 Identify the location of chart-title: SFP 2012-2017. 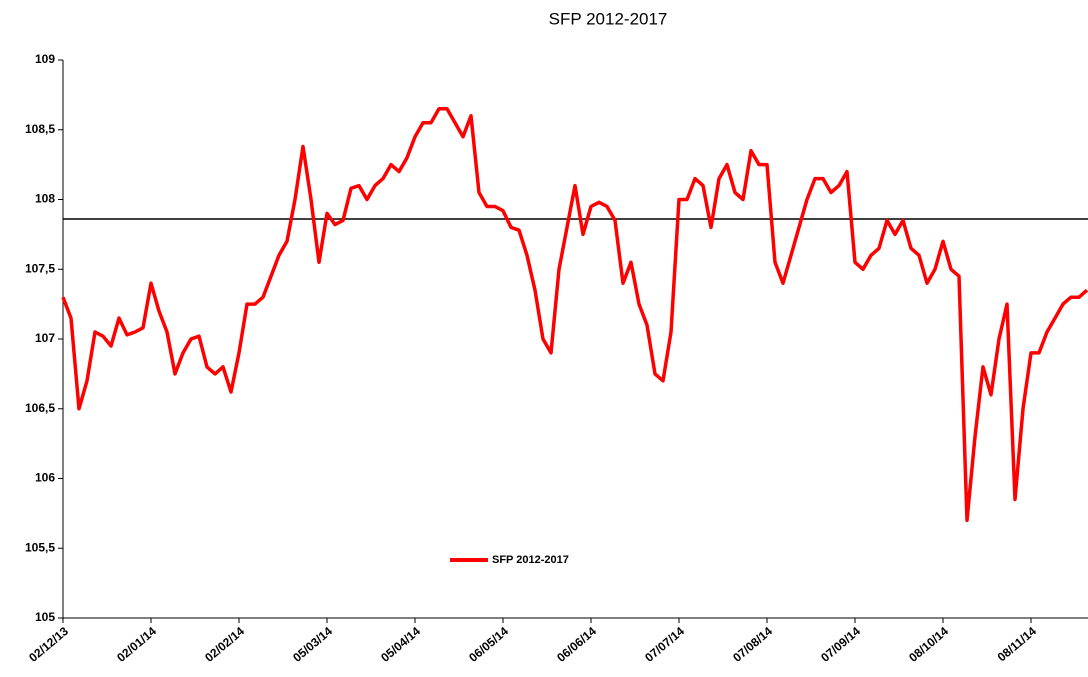
(608, 18).